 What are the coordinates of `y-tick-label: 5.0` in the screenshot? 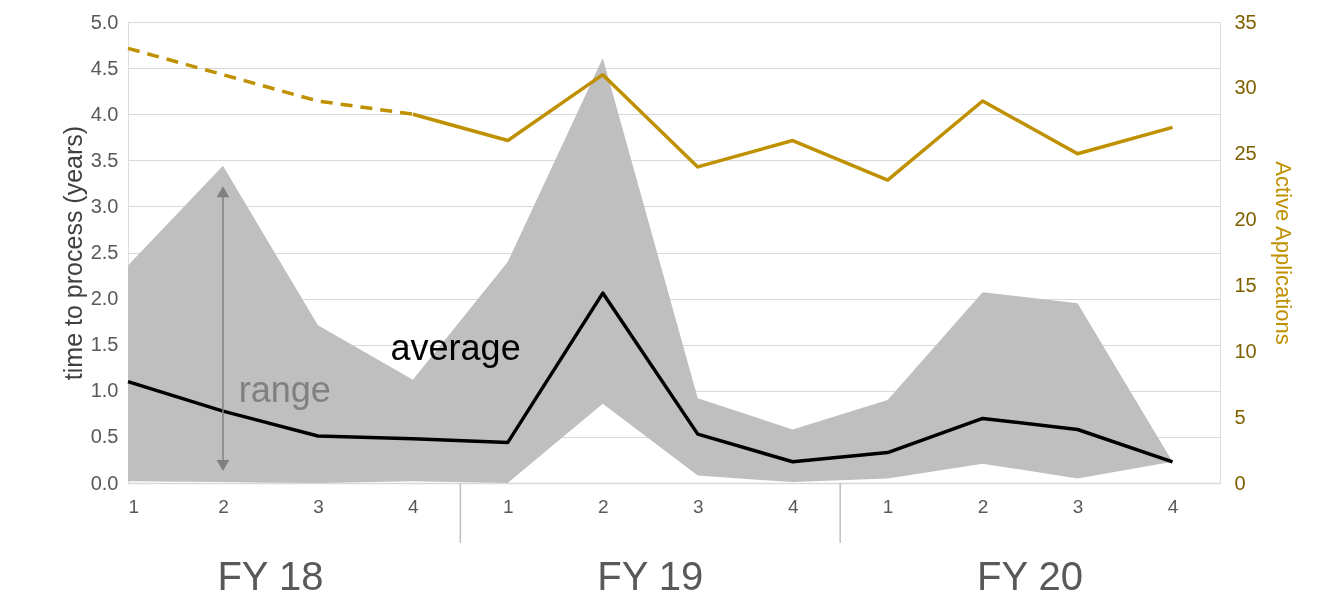 It's located at (104, 21).